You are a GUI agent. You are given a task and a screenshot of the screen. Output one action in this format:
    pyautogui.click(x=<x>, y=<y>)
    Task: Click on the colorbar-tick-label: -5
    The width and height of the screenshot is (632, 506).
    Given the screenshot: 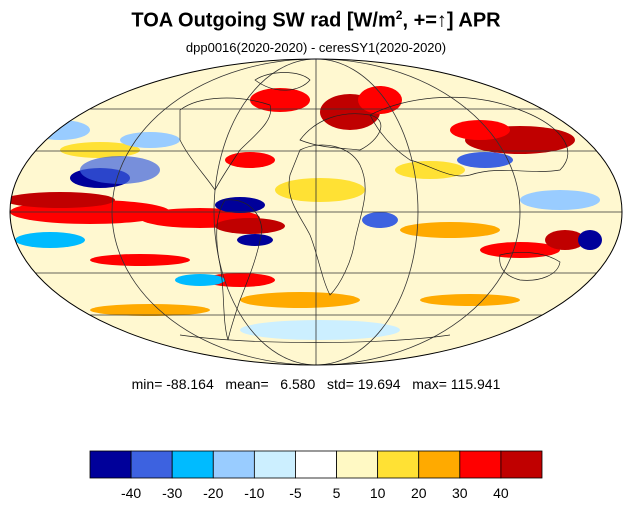 What is the action you would take?
    pyautogui.click(x=295, y=493)
    